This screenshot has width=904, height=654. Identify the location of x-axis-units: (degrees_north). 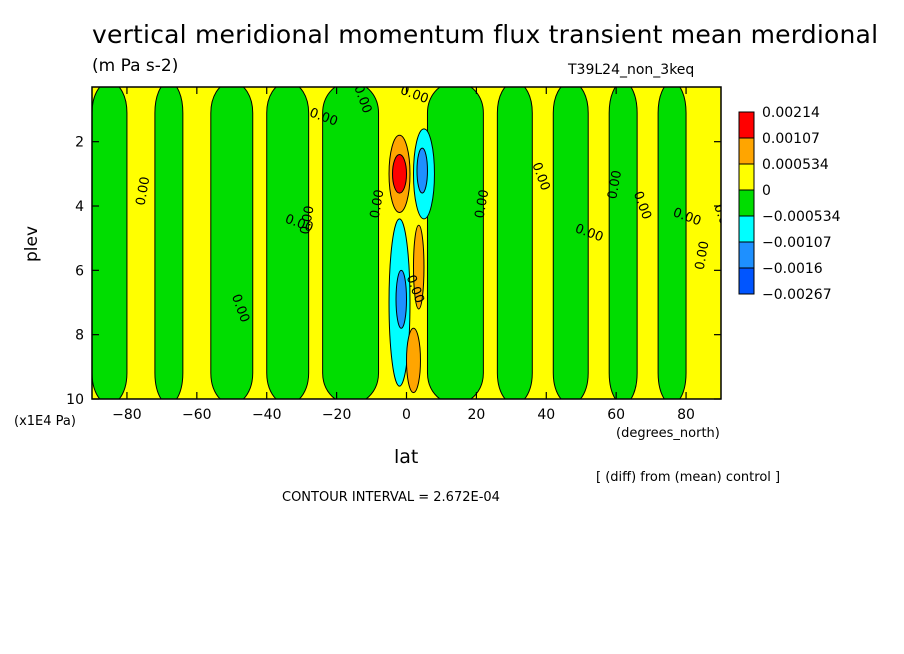
(668, 433).